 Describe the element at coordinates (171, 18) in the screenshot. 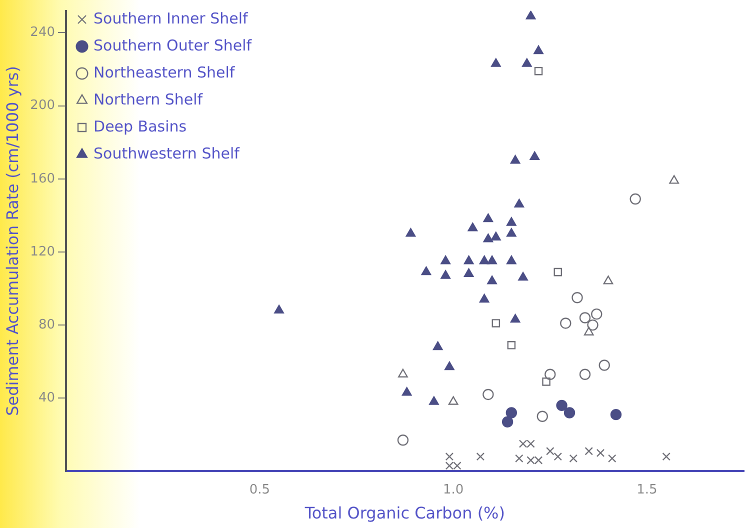

I see `legend-label: Southern Inner Shelf` at that location.